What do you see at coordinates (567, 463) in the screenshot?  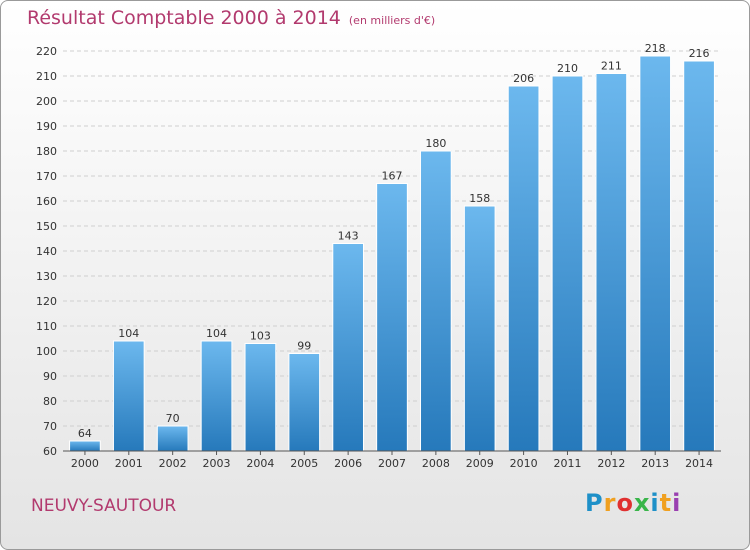 I see `x-tick-label: 2011` at bounding box center [567, 463].